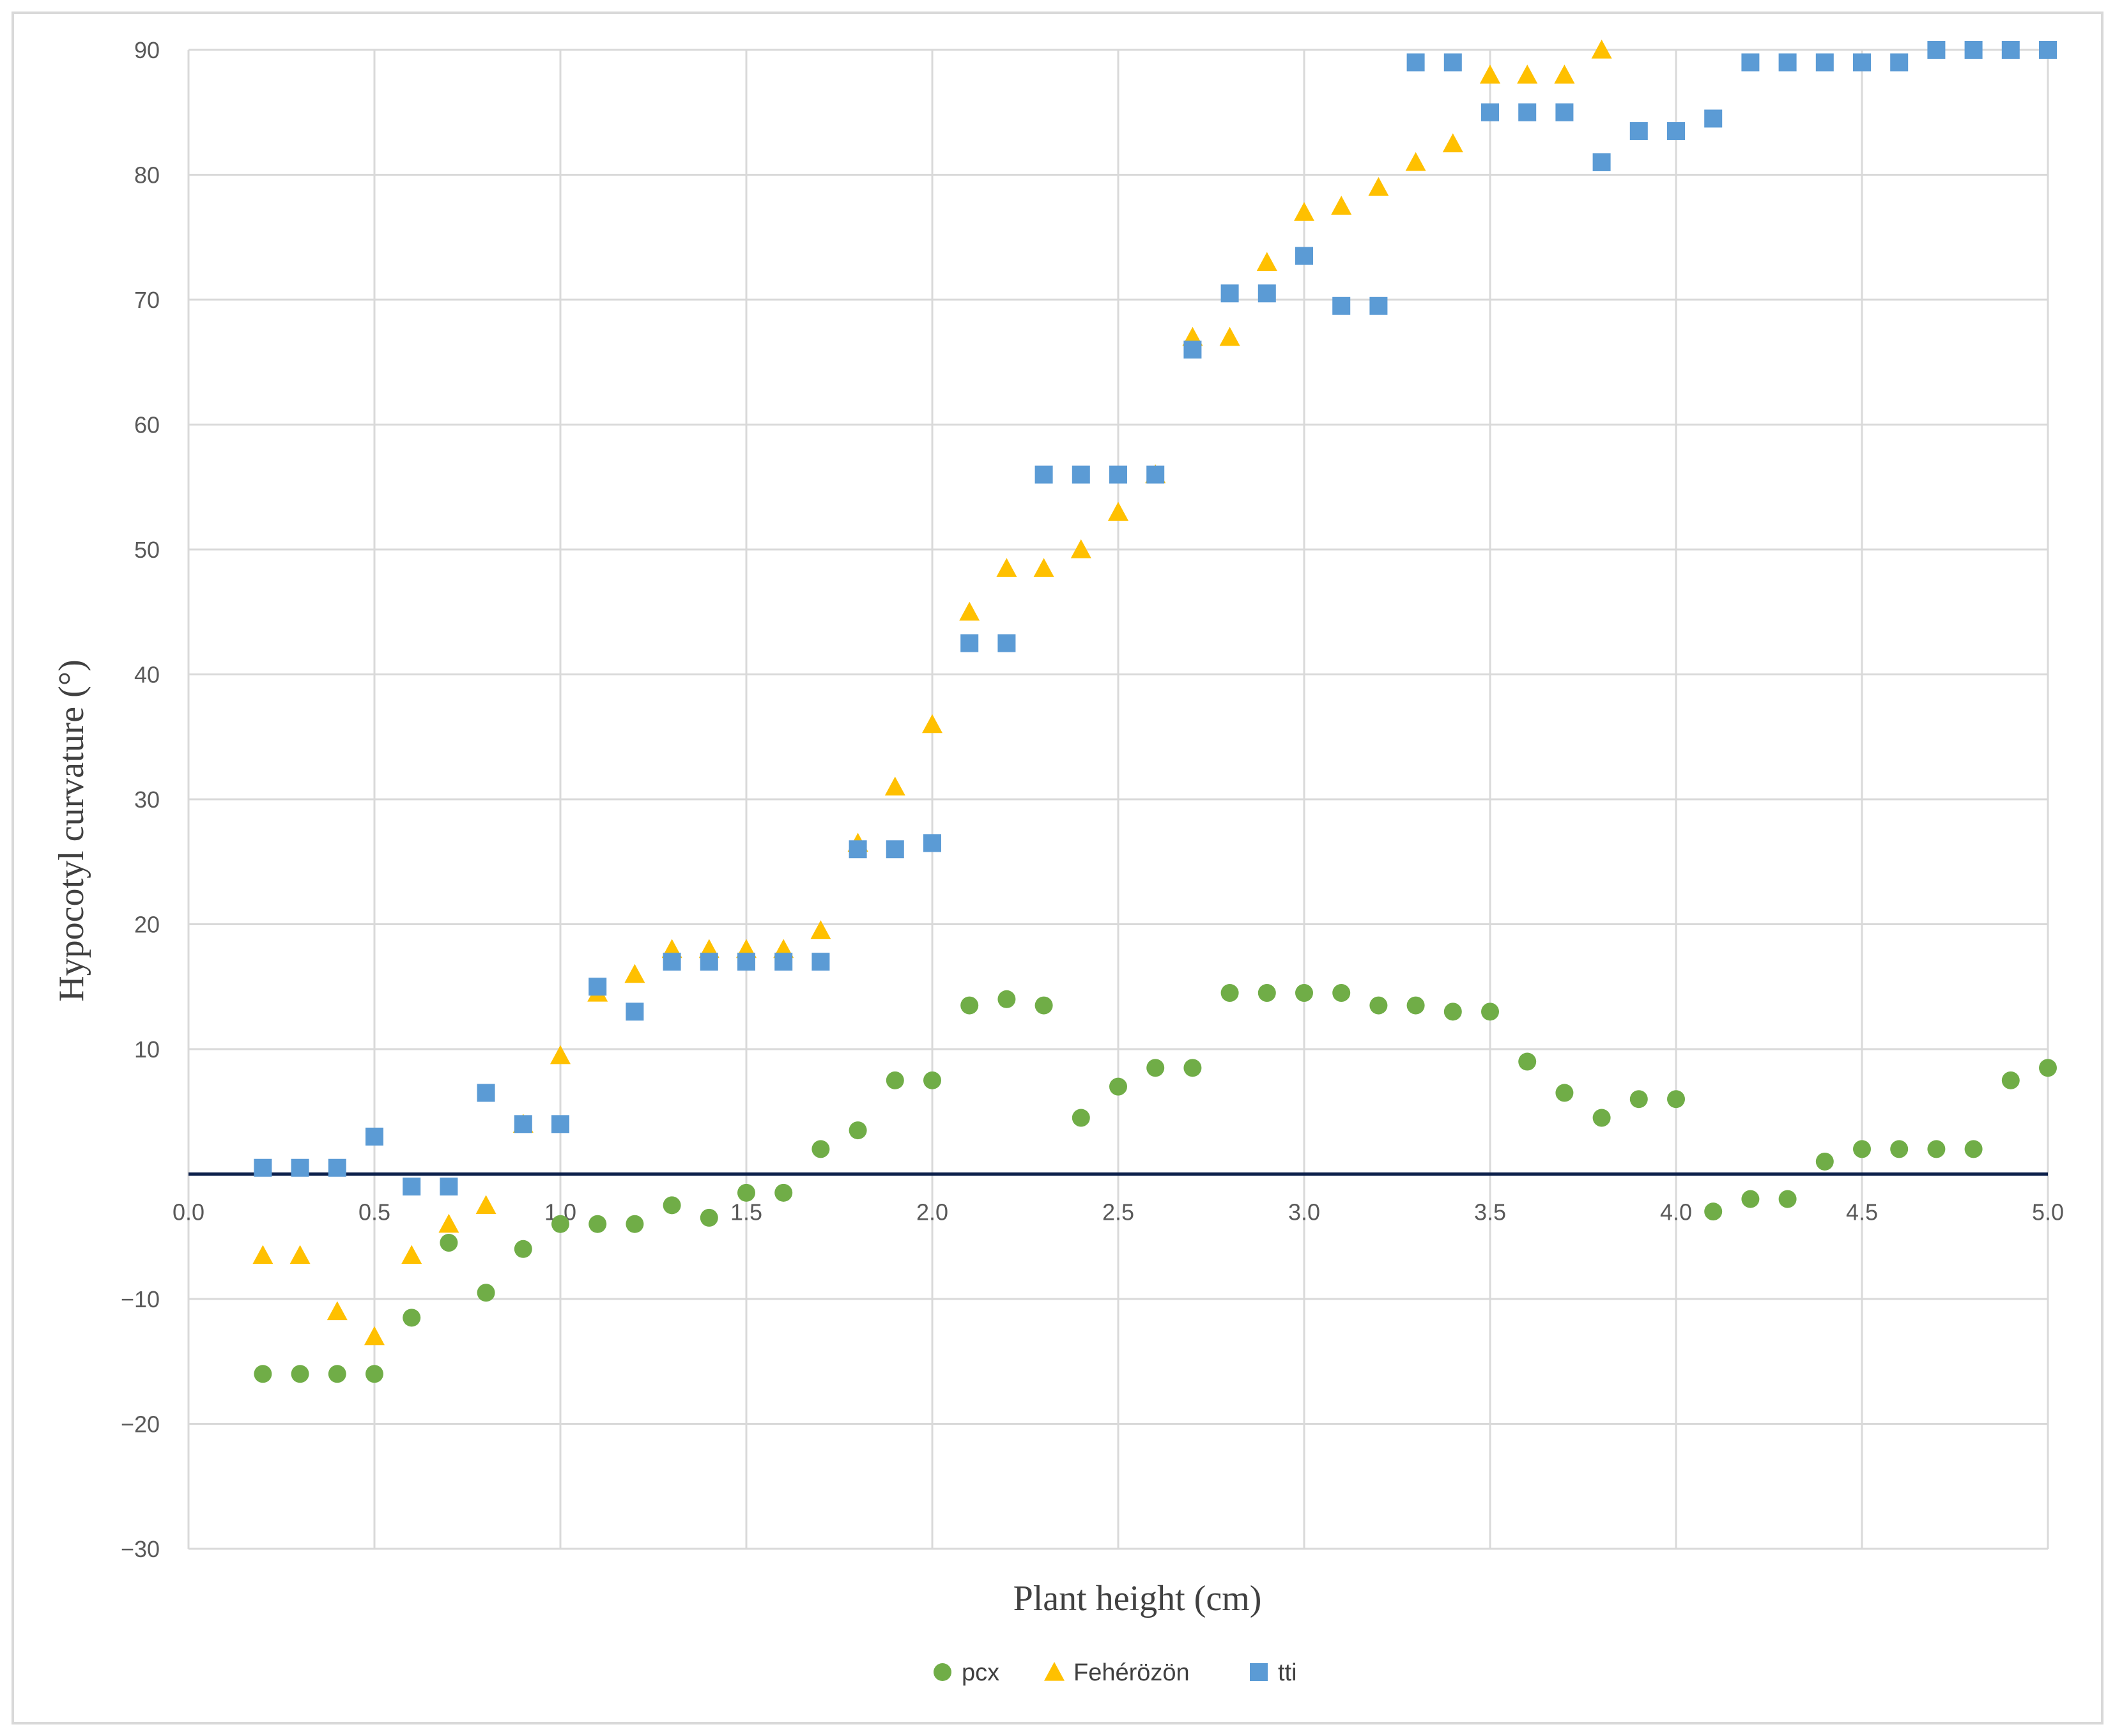  I want to click on x-tick-label: 3.0, so click(1304, 1212).